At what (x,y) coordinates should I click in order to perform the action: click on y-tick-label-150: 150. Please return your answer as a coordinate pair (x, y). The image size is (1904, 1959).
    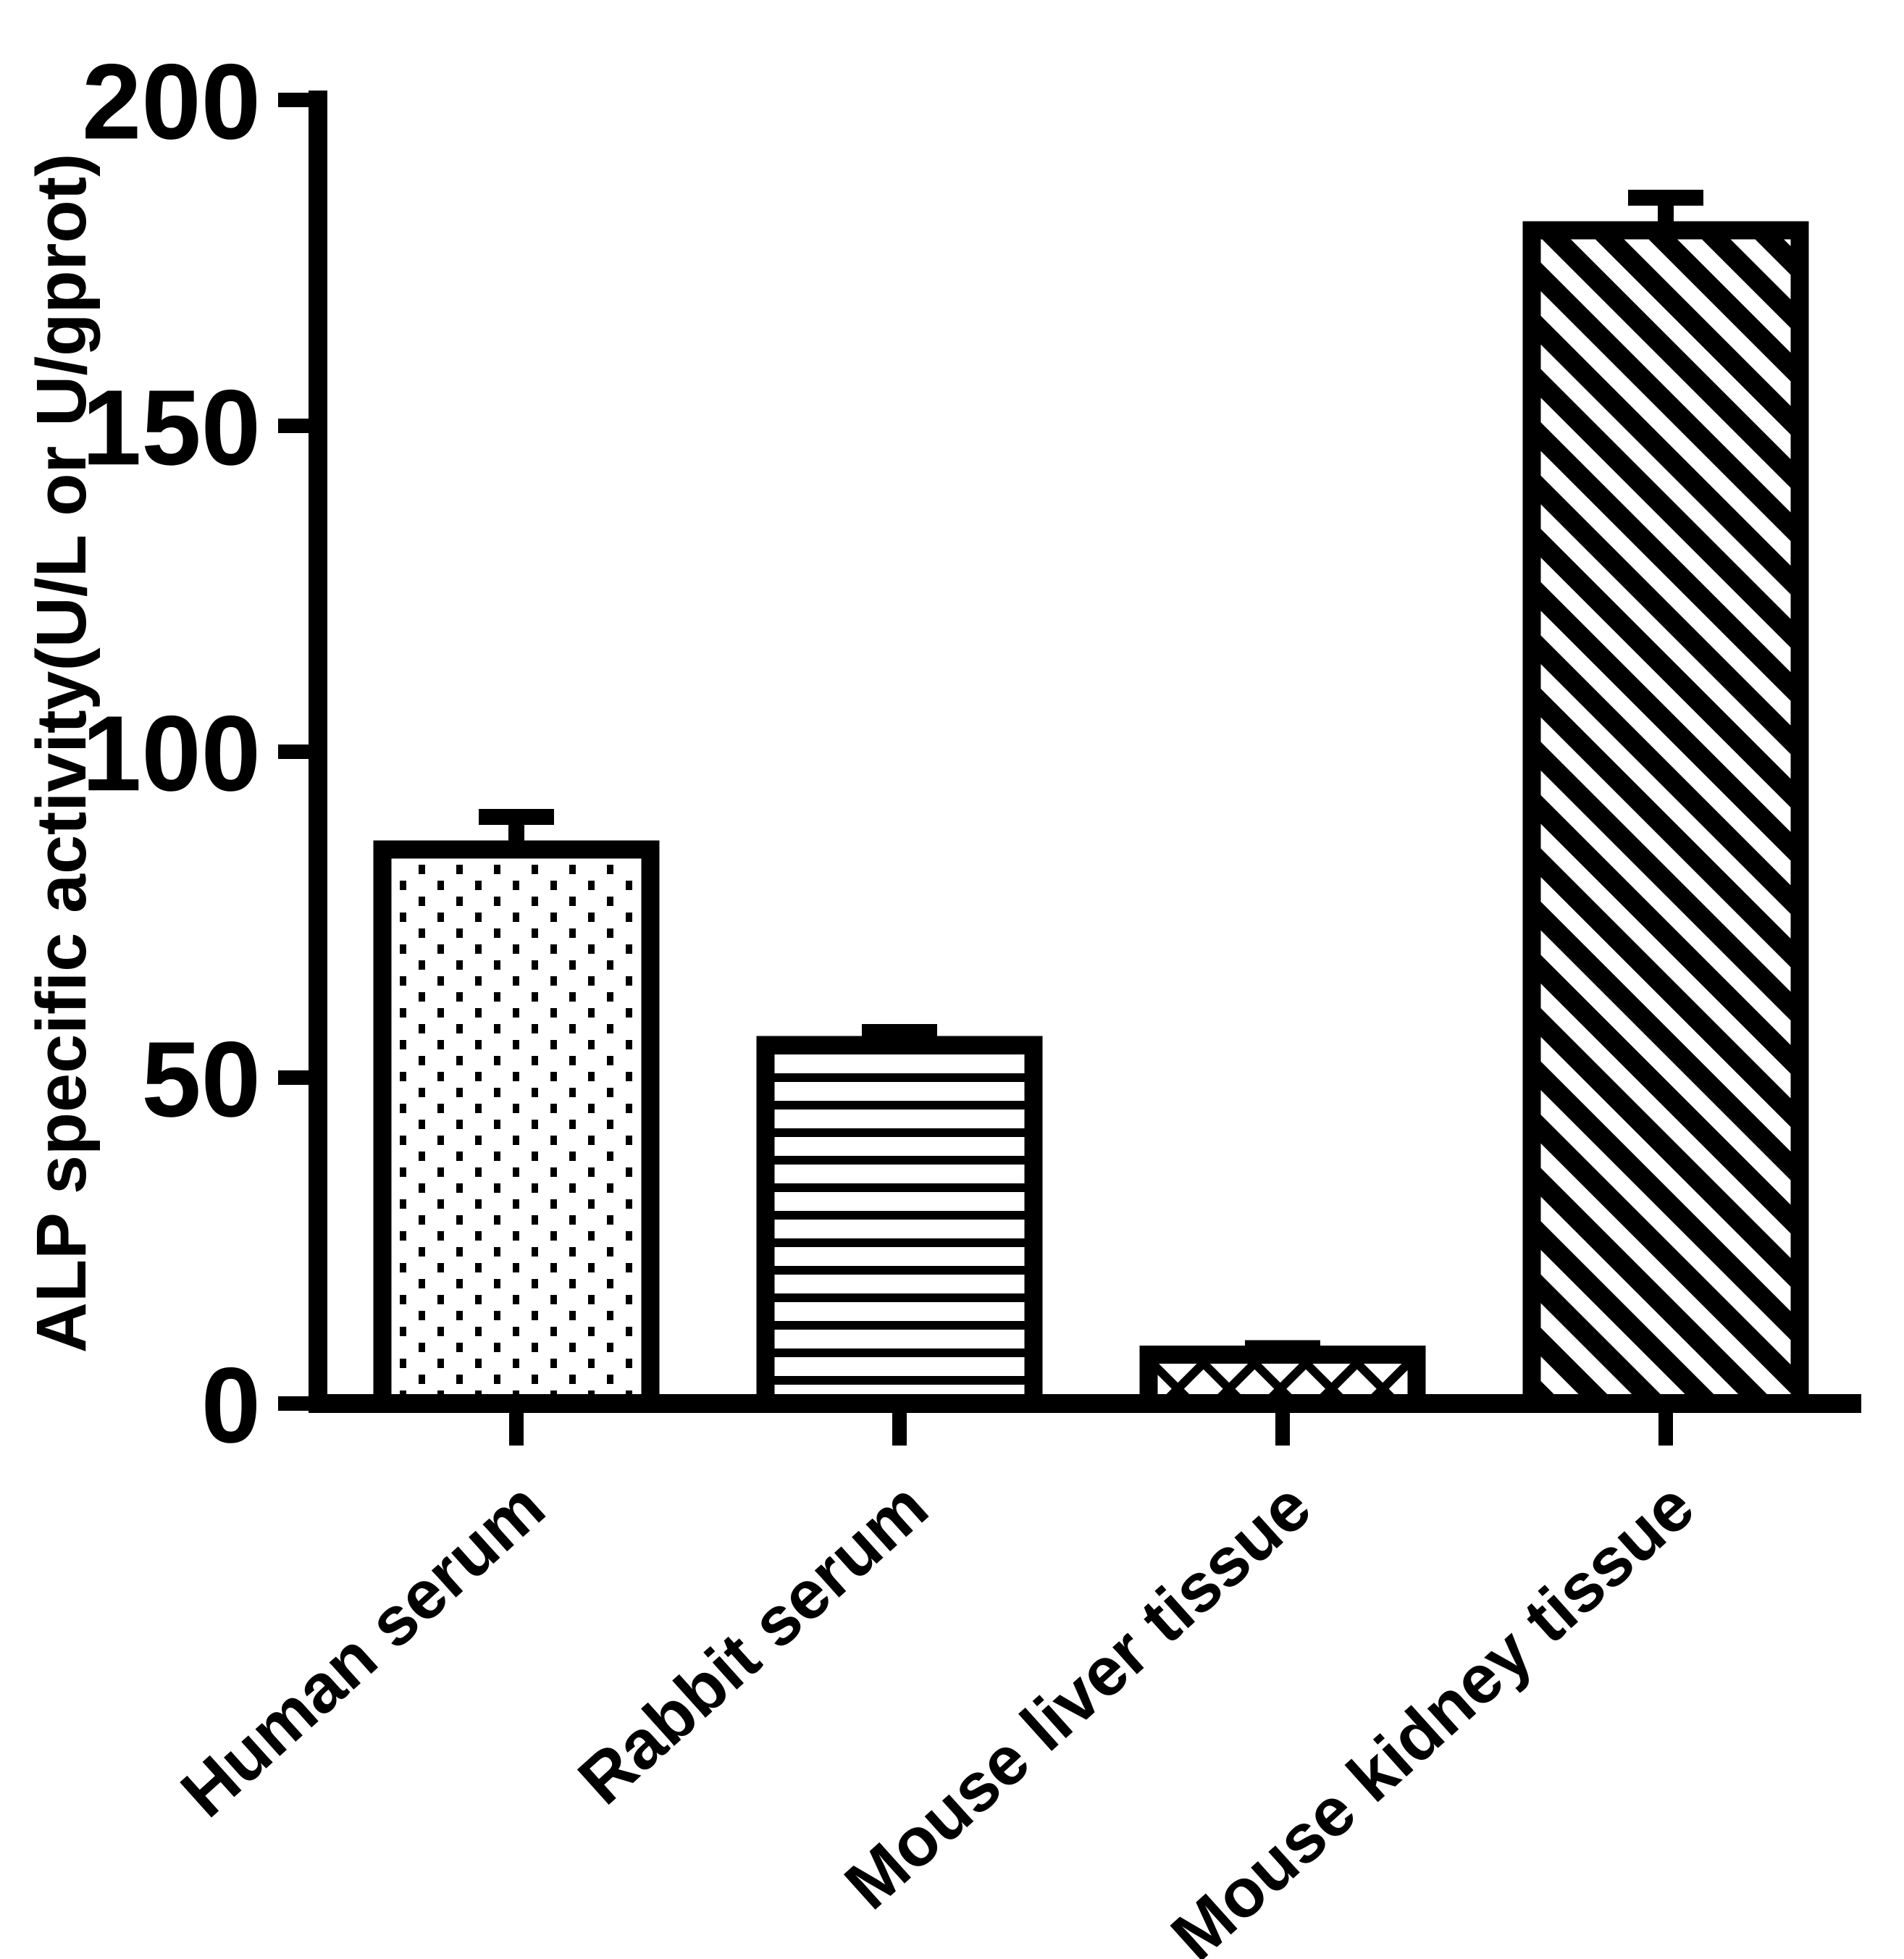
    Looking at the image, I should click on (172, 427).